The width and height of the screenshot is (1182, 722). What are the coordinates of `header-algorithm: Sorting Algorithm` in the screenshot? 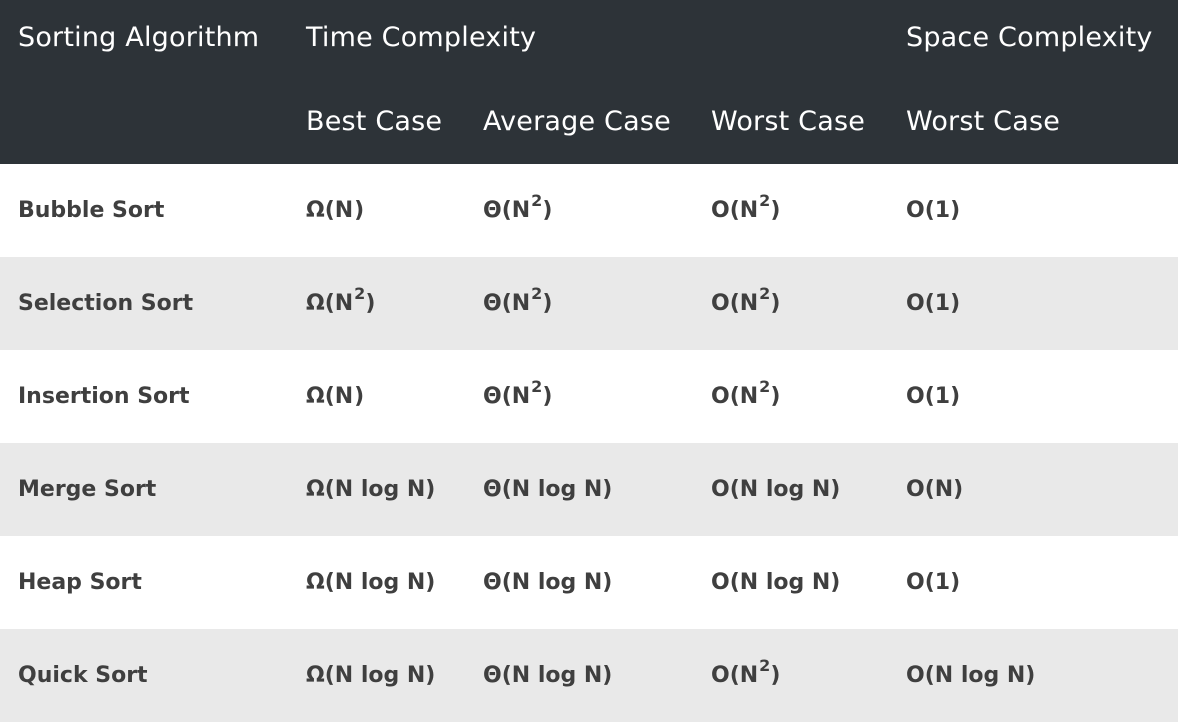 It's located at (139, 37).